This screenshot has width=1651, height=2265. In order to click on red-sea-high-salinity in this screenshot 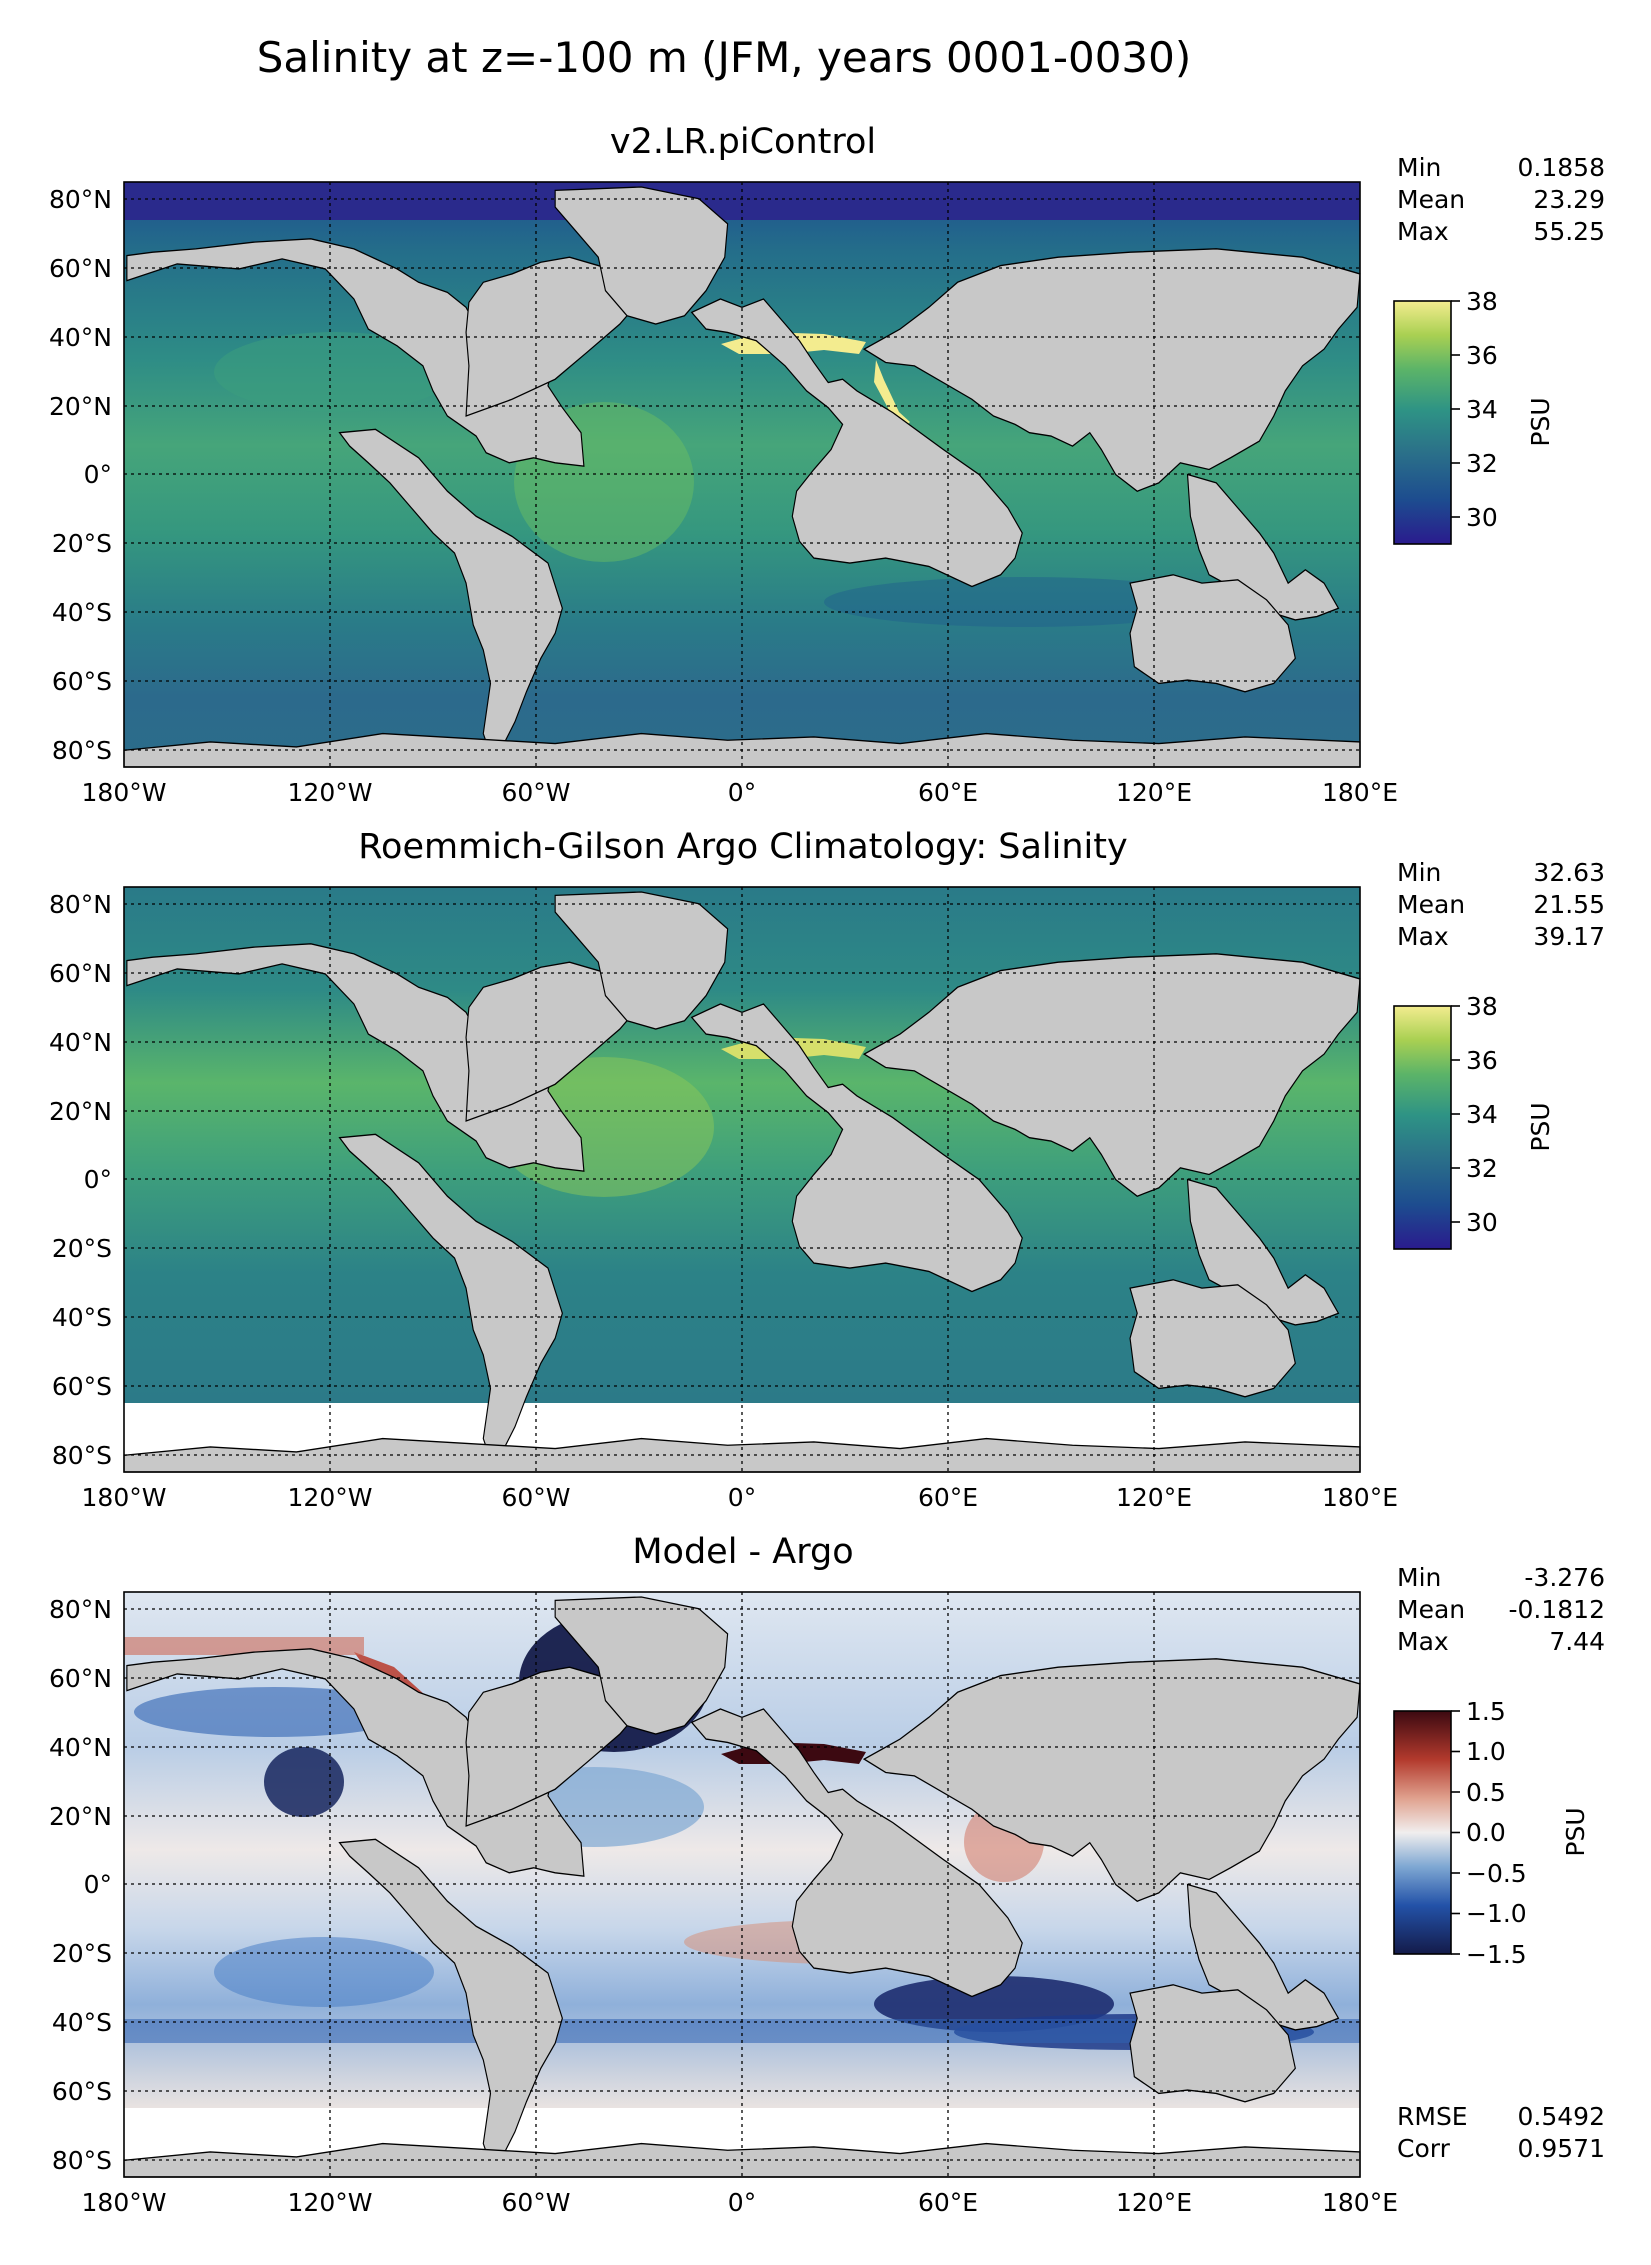, I will do `click(892, 395)`.